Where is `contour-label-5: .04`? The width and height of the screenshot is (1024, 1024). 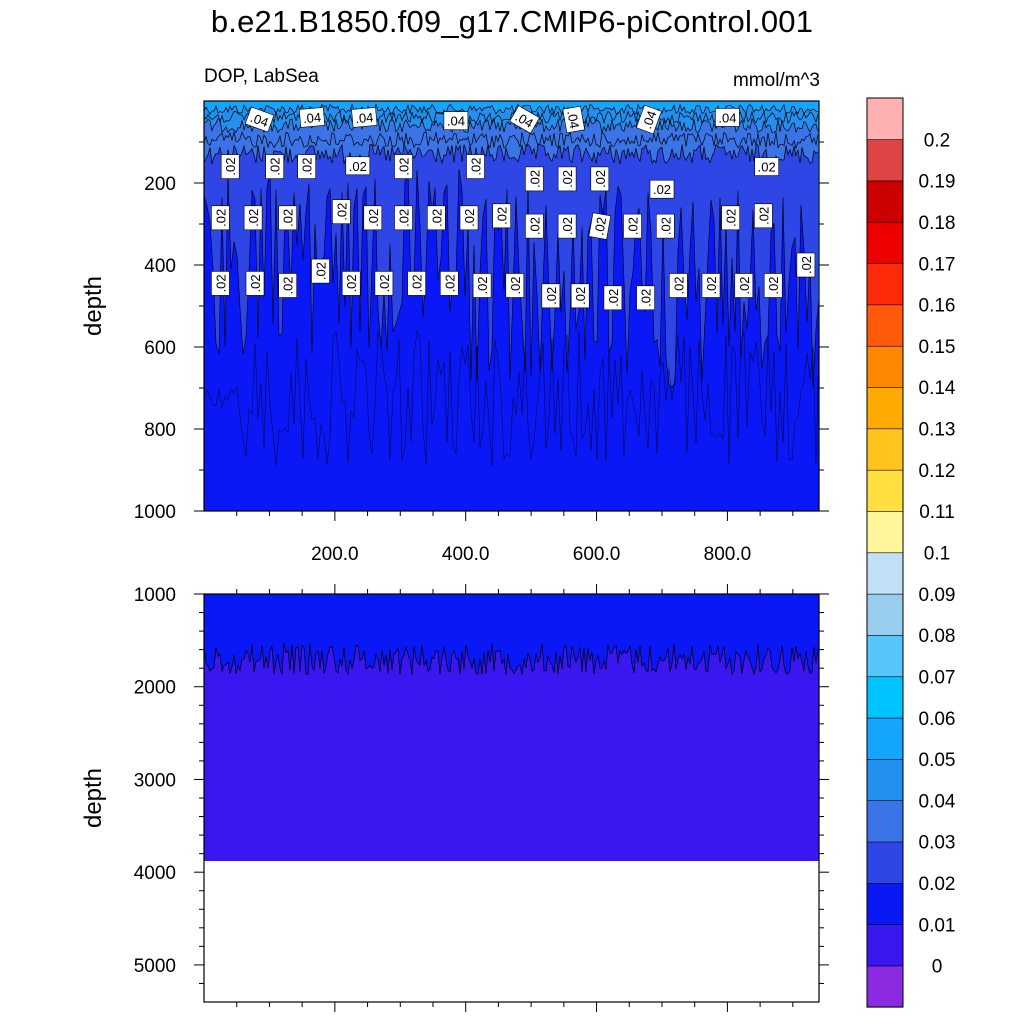 contour-label-5: .04 is located at coordinates (573, 119).